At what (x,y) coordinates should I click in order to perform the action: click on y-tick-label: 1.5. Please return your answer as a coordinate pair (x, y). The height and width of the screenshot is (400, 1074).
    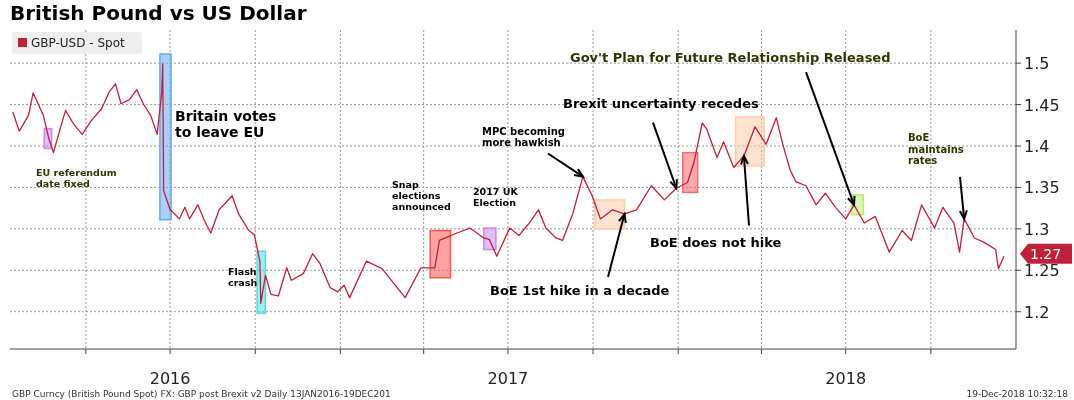
    Looking at the image, I should click on (1037, 64).